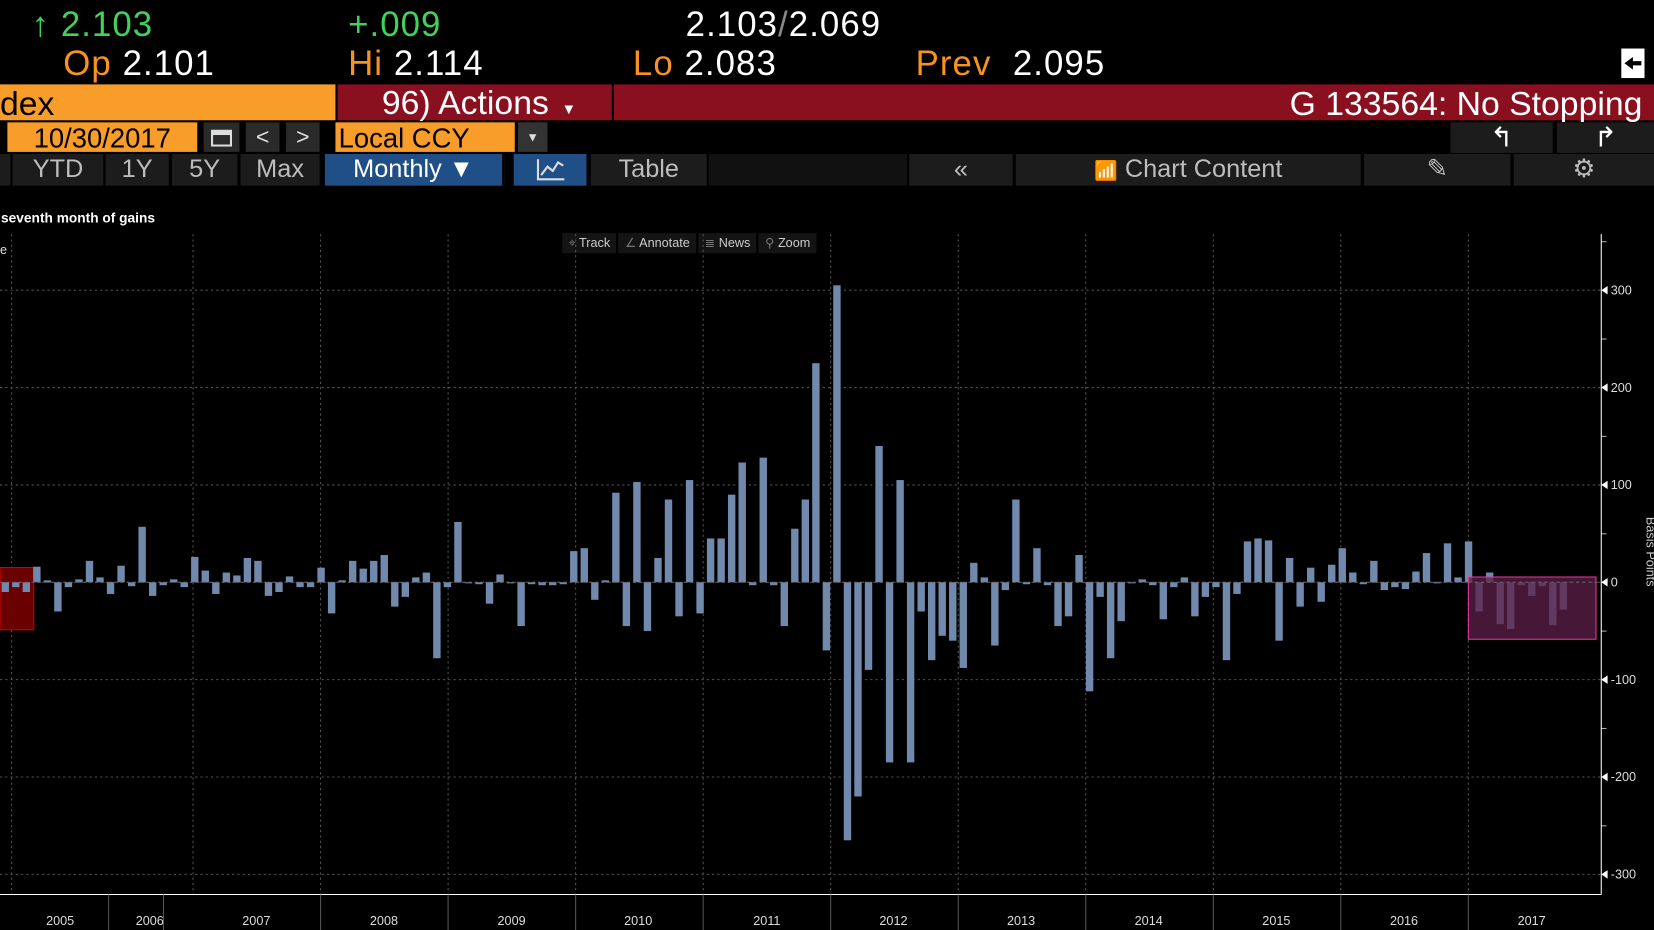 This screenshot has width=1654, height=930. I want to click on open: Op 2.101, so click(139, 63).